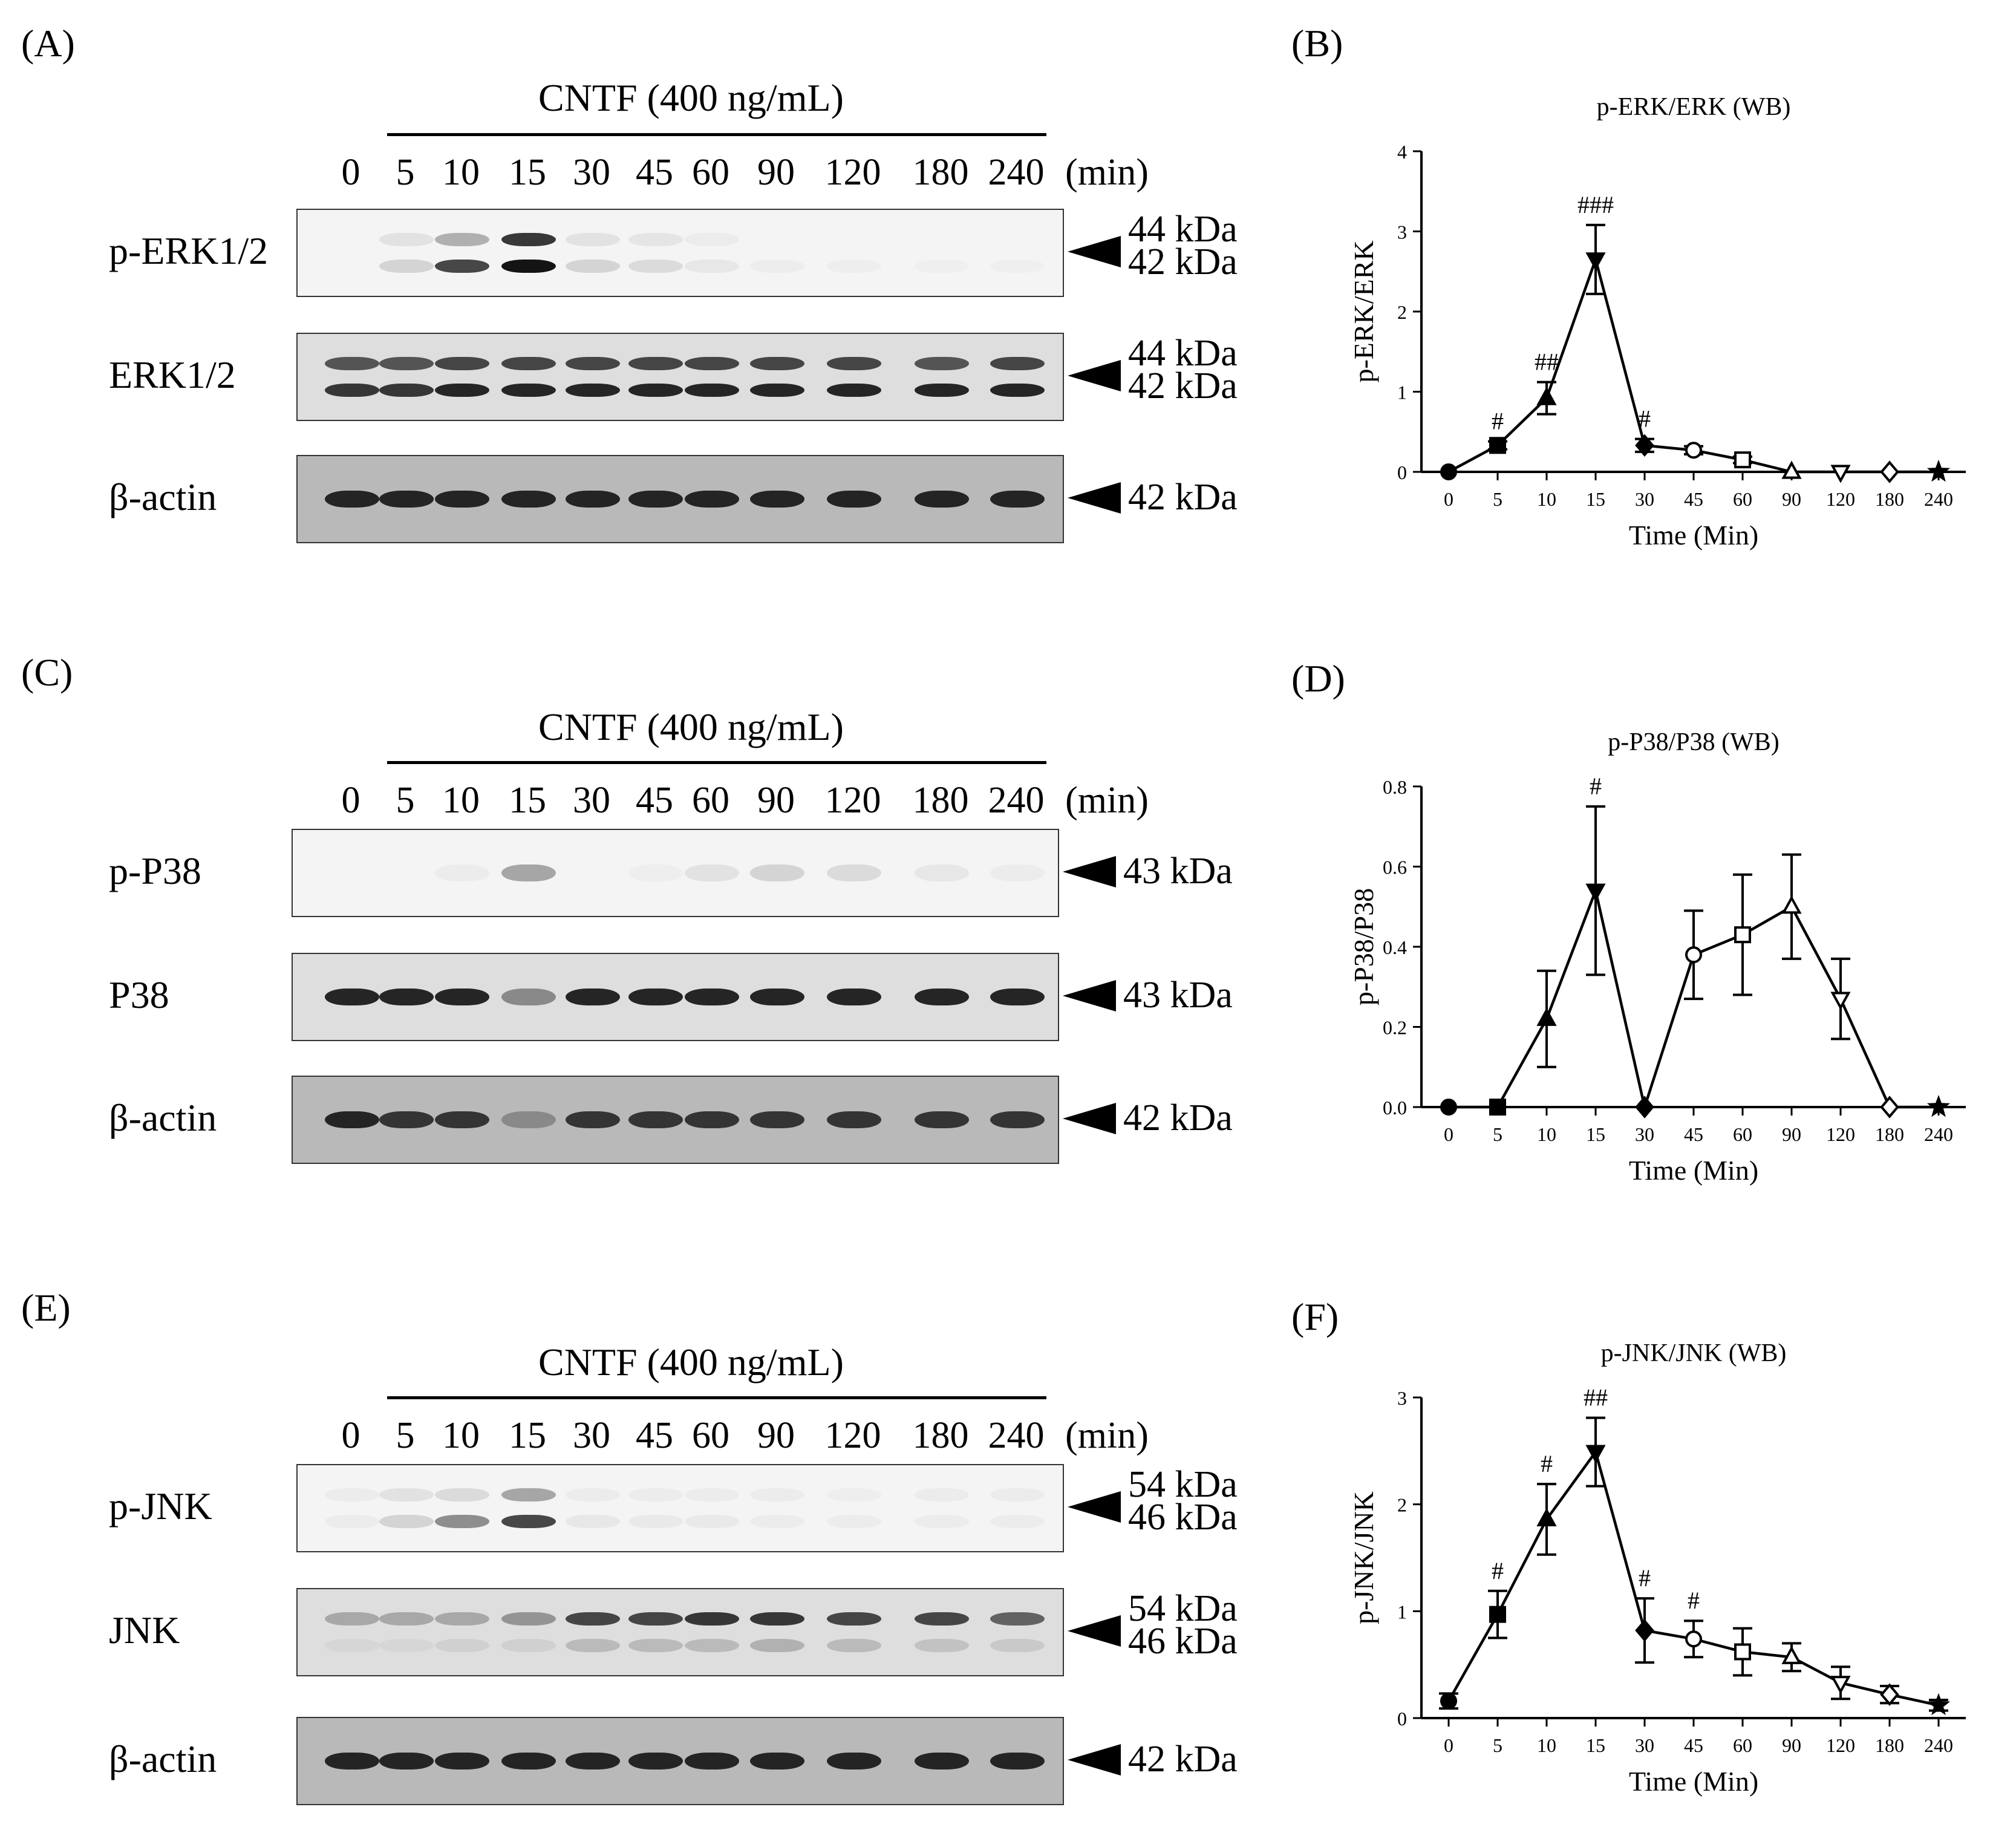 This screenshot has width=2016, height=1830. Describe the element at coordinates (155, 871) in the screenshot. I see `blot-protein-label: p-P38` at that location.